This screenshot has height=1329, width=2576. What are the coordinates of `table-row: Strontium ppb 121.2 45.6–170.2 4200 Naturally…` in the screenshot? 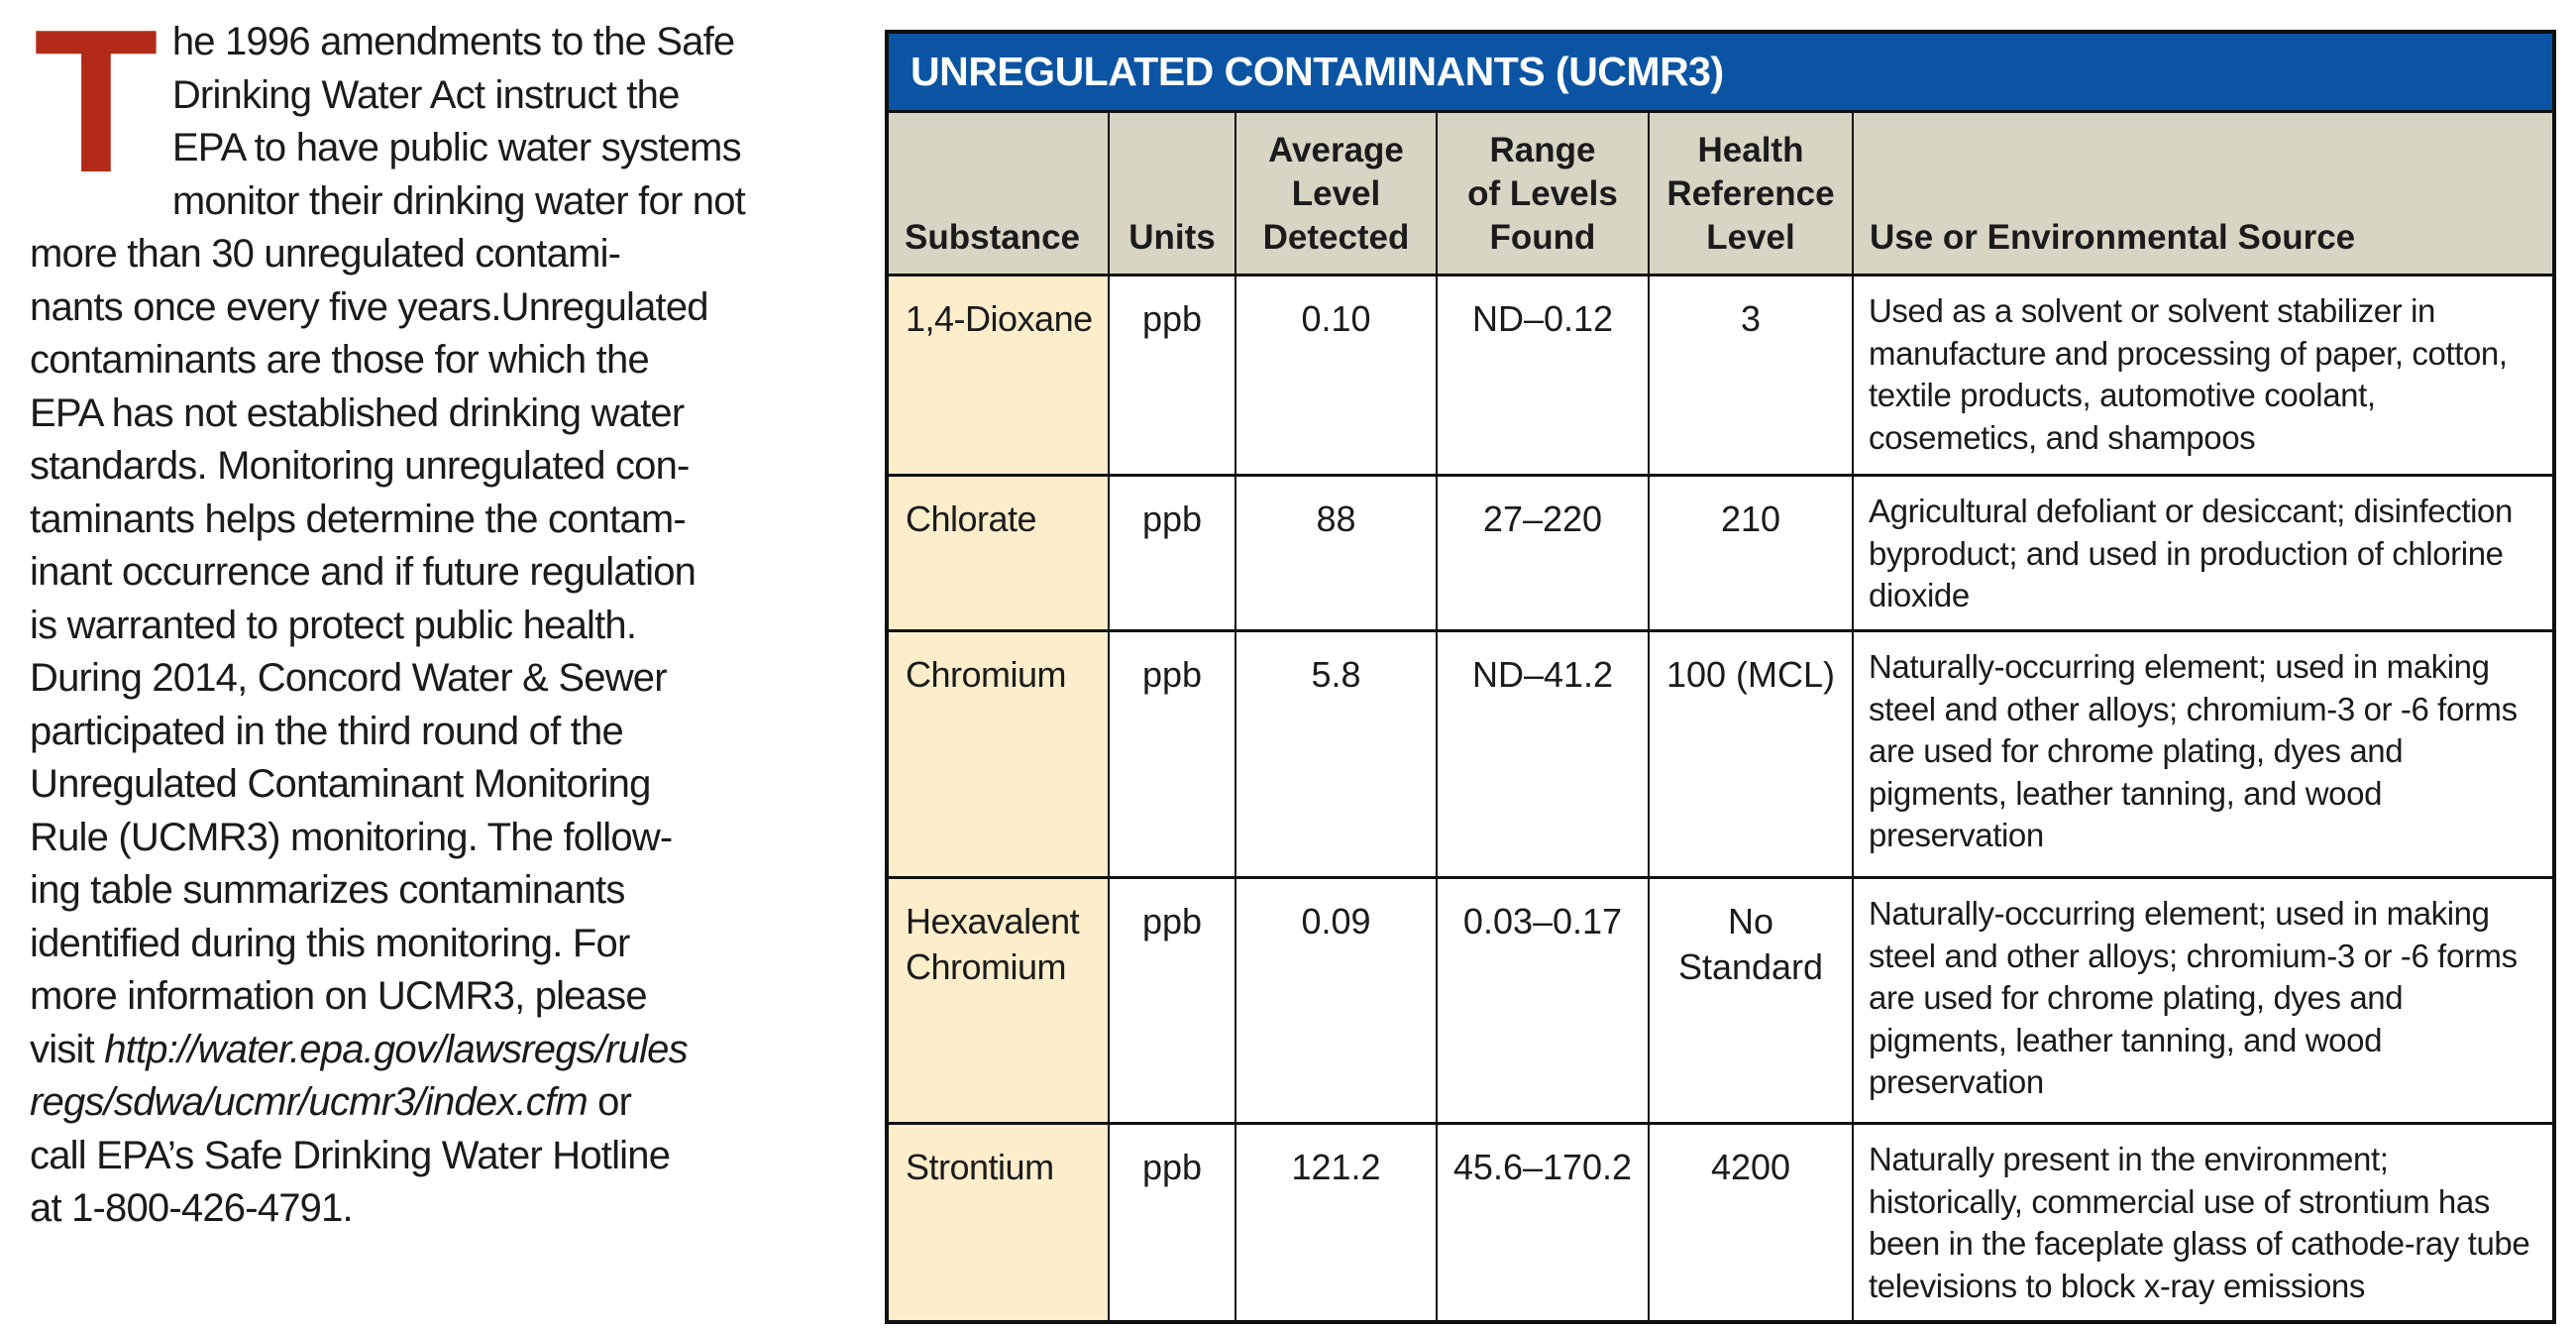 It's located at (1721, 1221).